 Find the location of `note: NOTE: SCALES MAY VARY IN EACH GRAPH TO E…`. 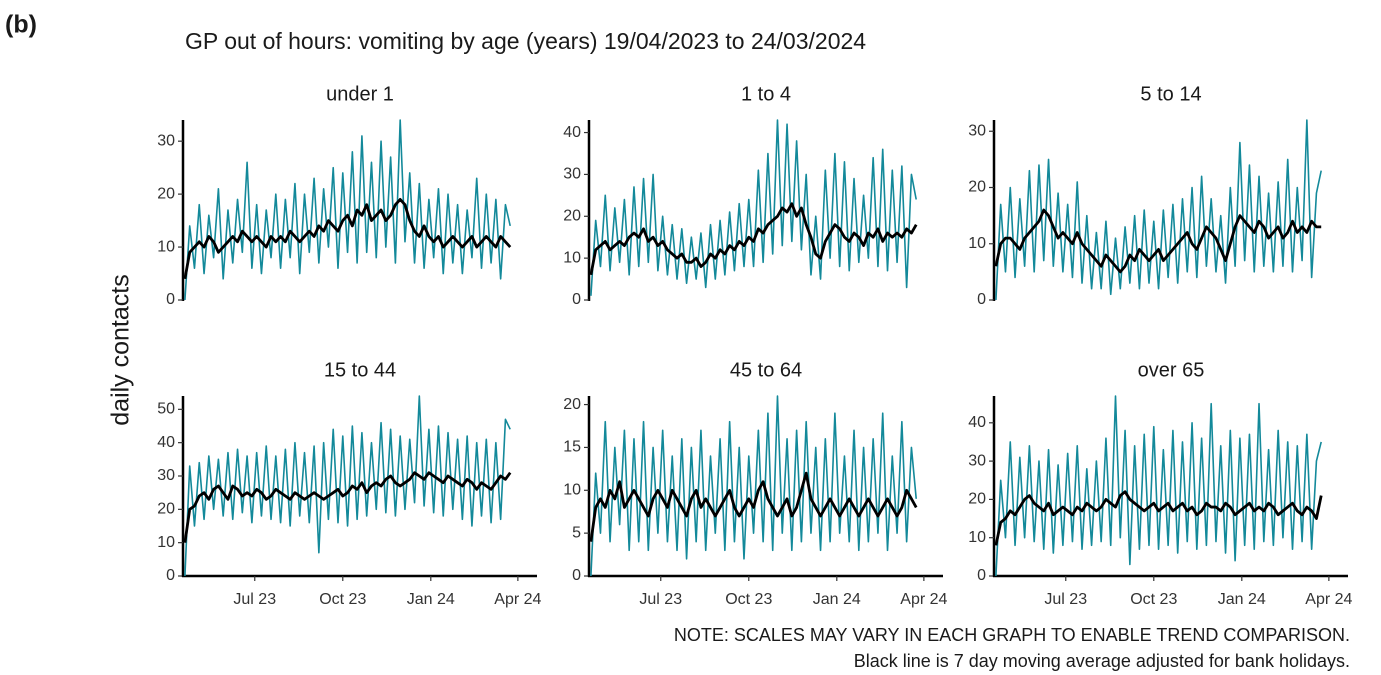

note: NOTE: SCALES MAY VARY IN EACH GRAPH TO E… is located at coordinates (1012, 635).